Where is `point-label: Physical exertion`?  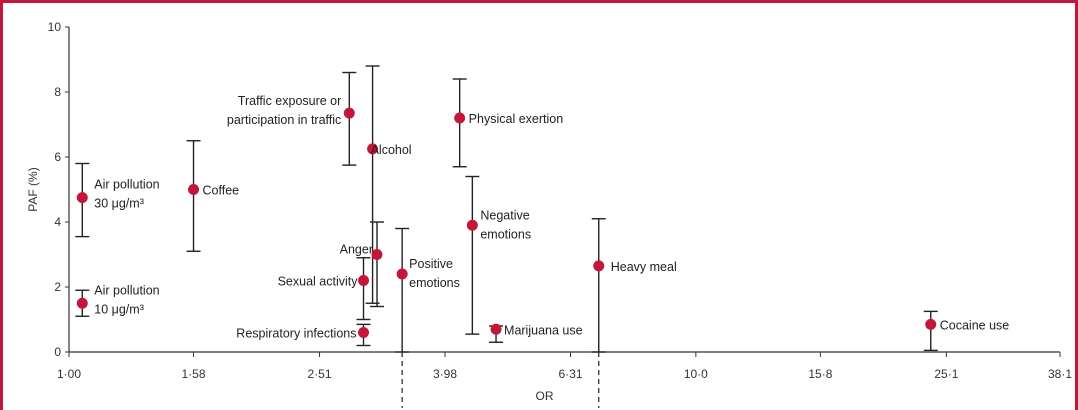
point-label: Physical exertion is located at coordinates (516, 119).